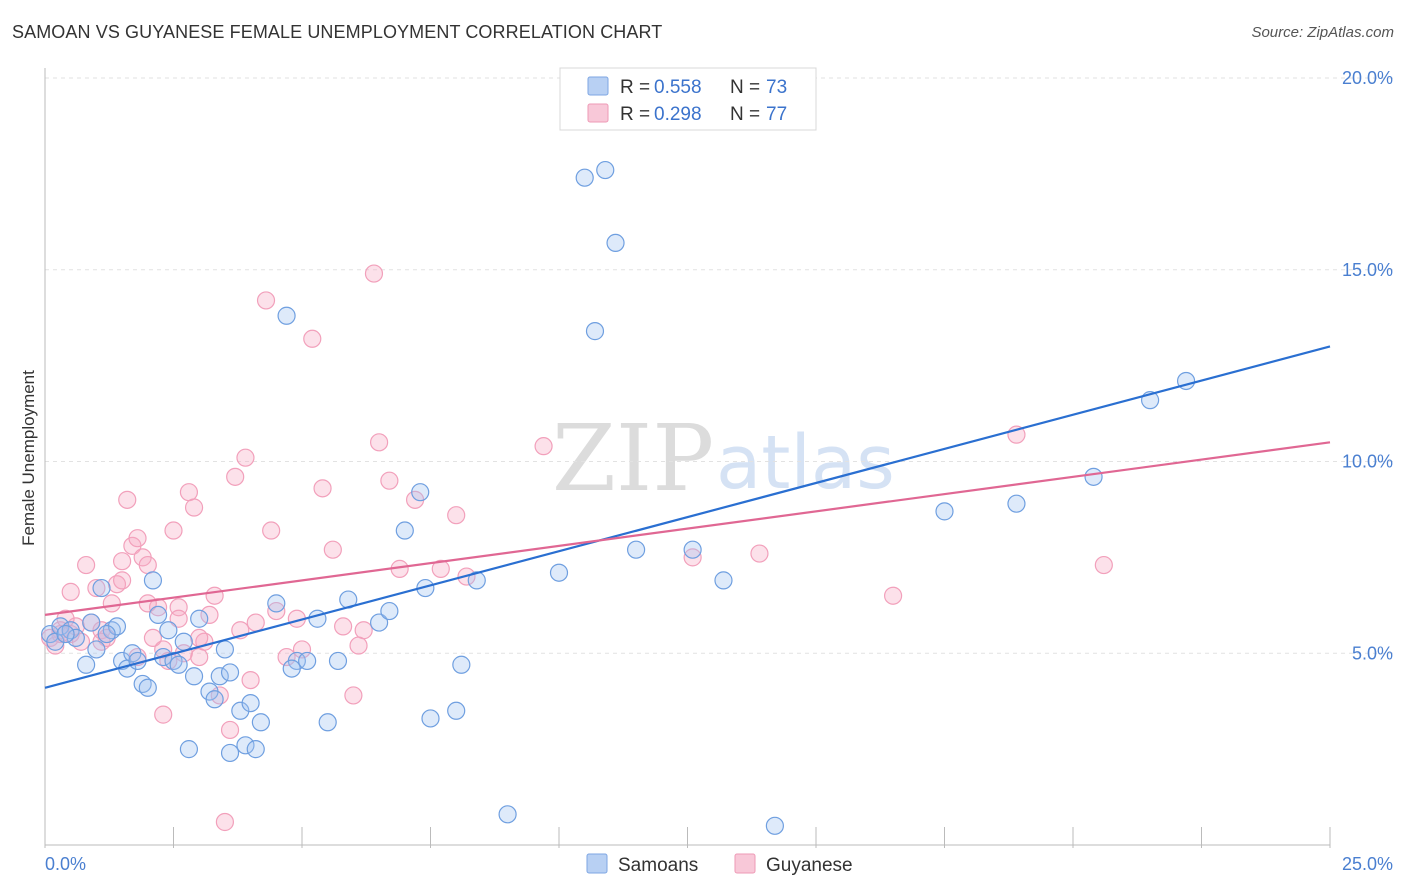 This screenshot has width=1406, height=892. What do you see at coordinates (678, 114) in the screenshot?
I see `legend-r-value-guyanese: 0.298` at bounding box center [678, 114].